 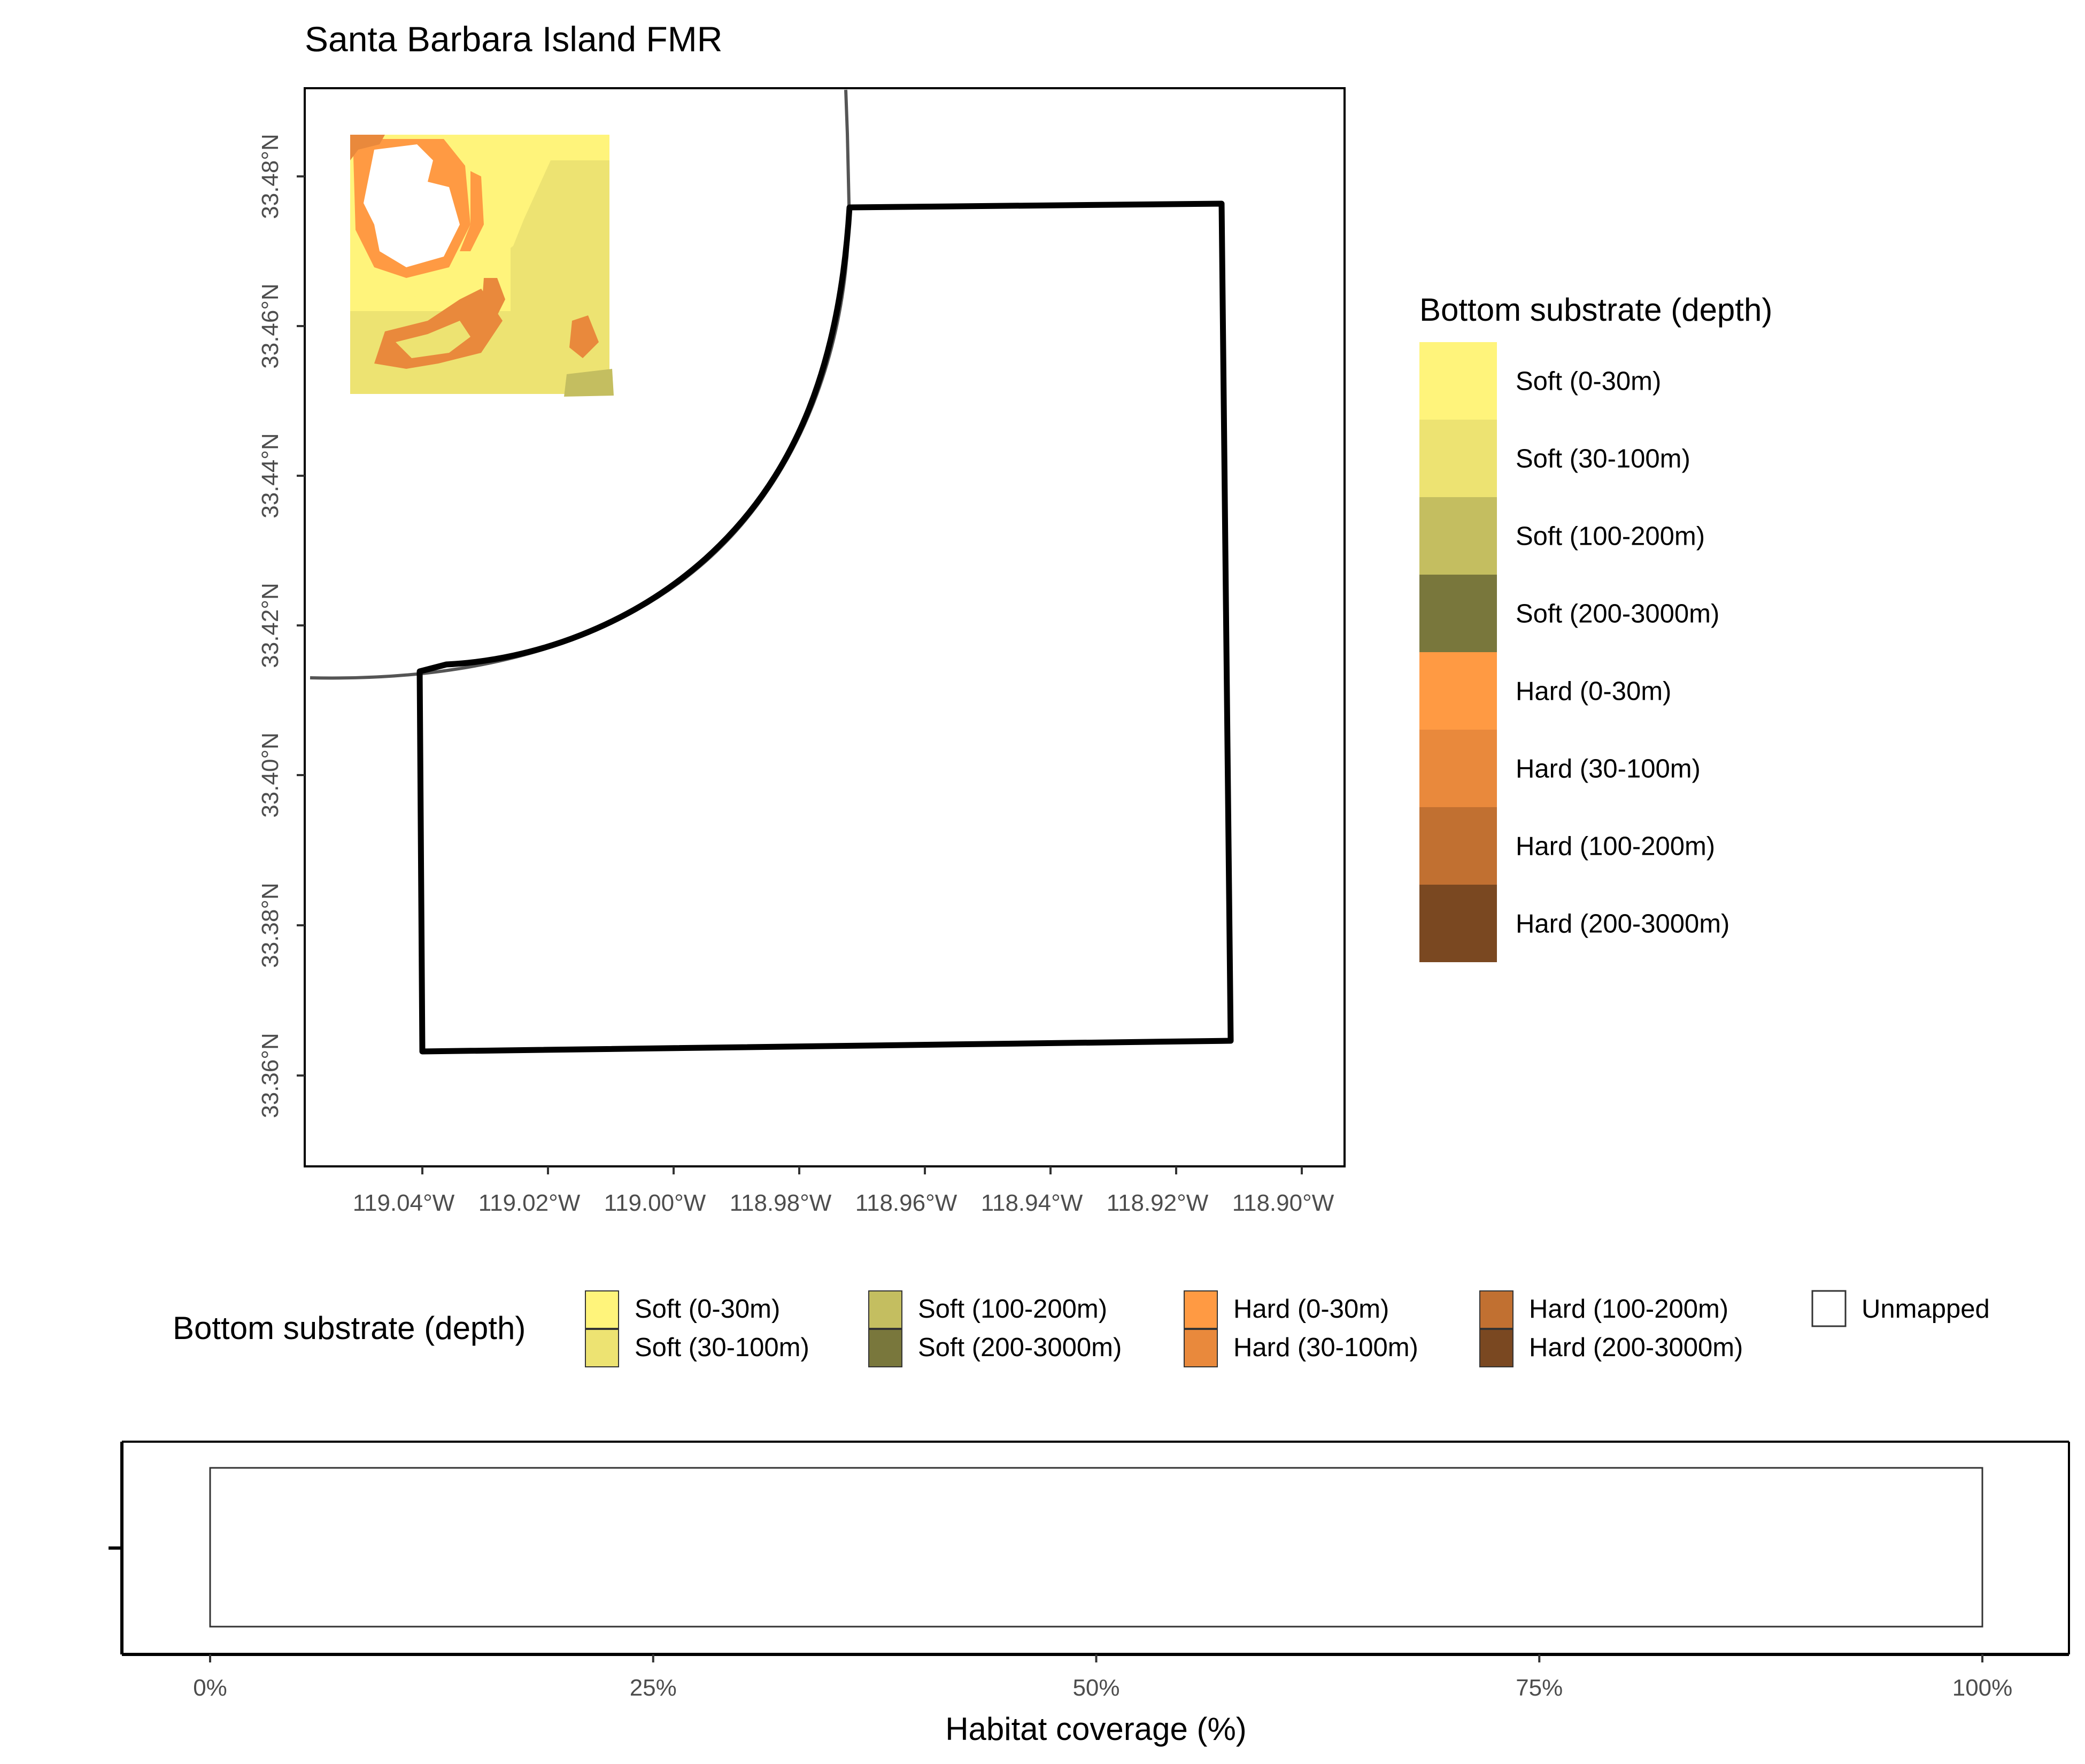 What do you see at coordinates (1095, 1688) in the screenshot?
I see `x-tick-label: 50%` at bounding box center [1095, 1688].